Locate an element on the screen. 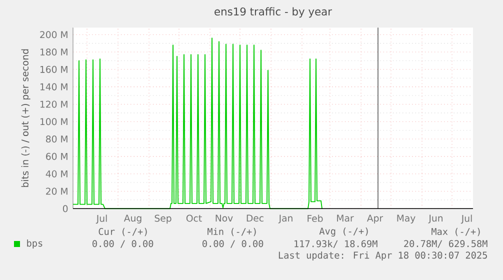  x-tick-label: Jun is located at coordinates (435, 219).